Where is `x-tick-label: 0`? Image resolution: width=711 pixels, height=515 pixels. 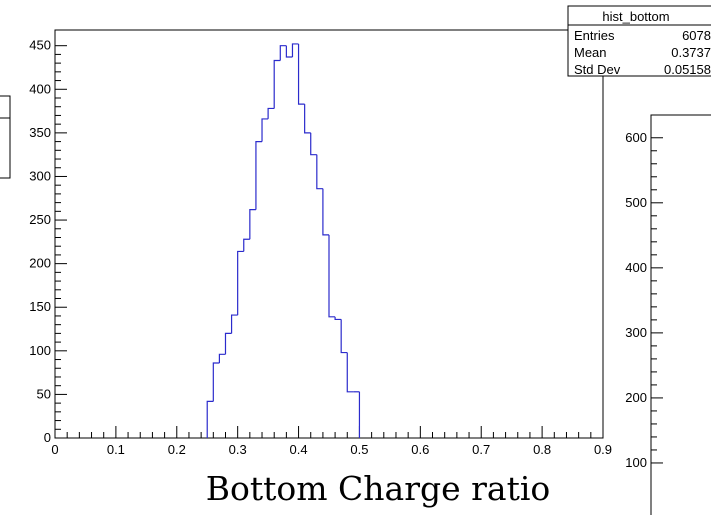
x-tick-label: 0 is located at coordinates (54, 449).